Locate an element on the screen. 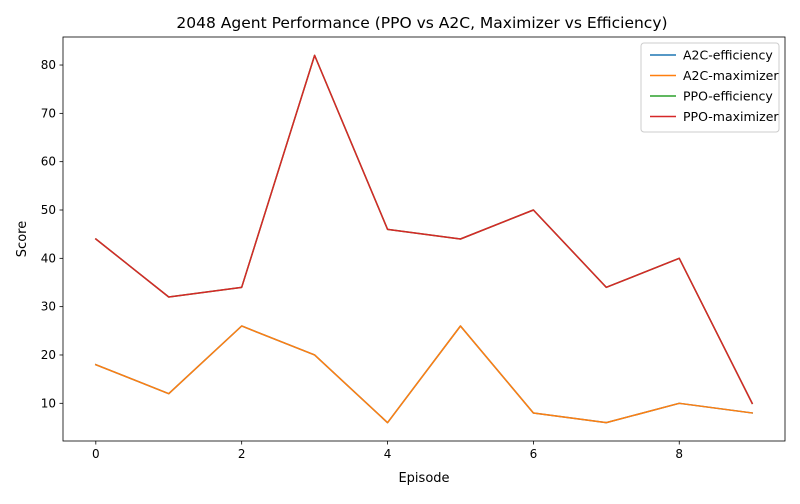 The height and width of the screenshot is (504, 800). legend-label-ppo-efficiency: PPO-efficiency is located at coordinates (728, 96).